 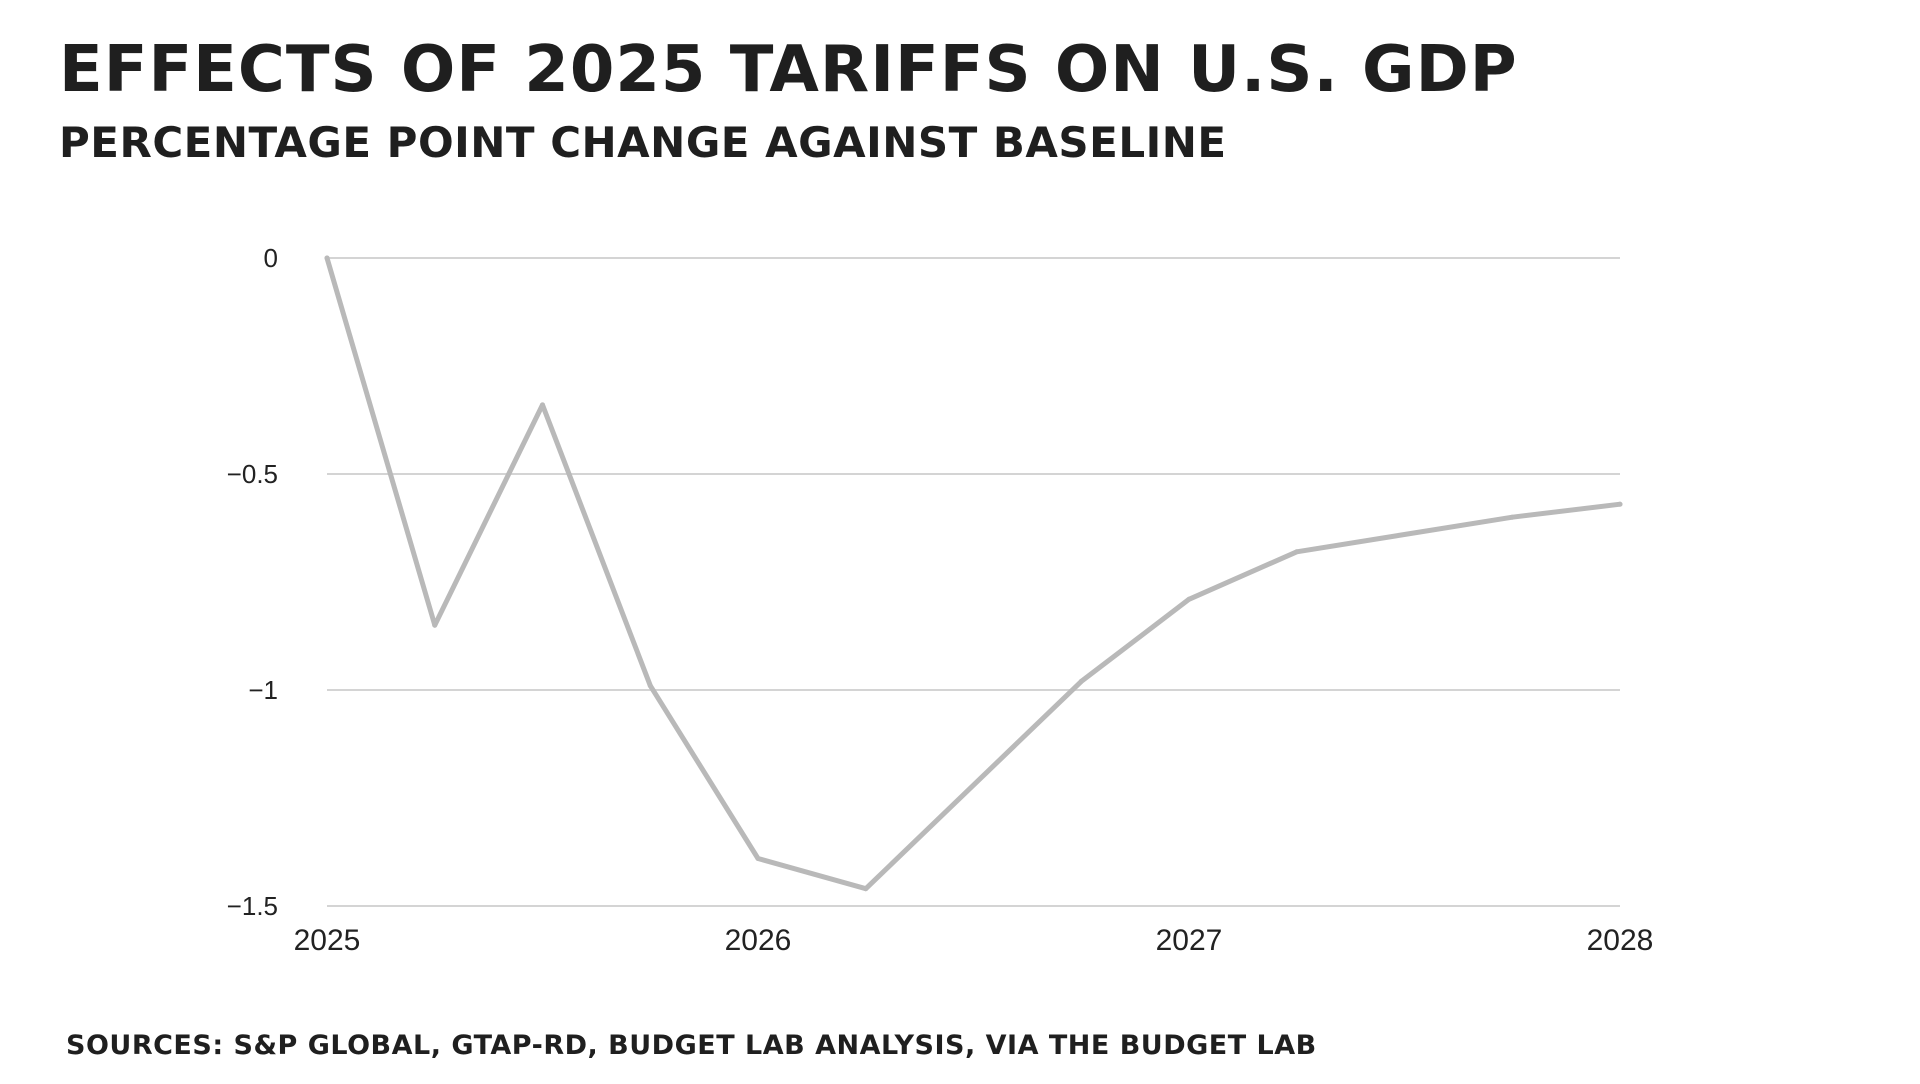 I want to click on chart-title: EFFECTS OF 2025 TARIFFS ON U.S. GDP, so click(x=788, y=70).